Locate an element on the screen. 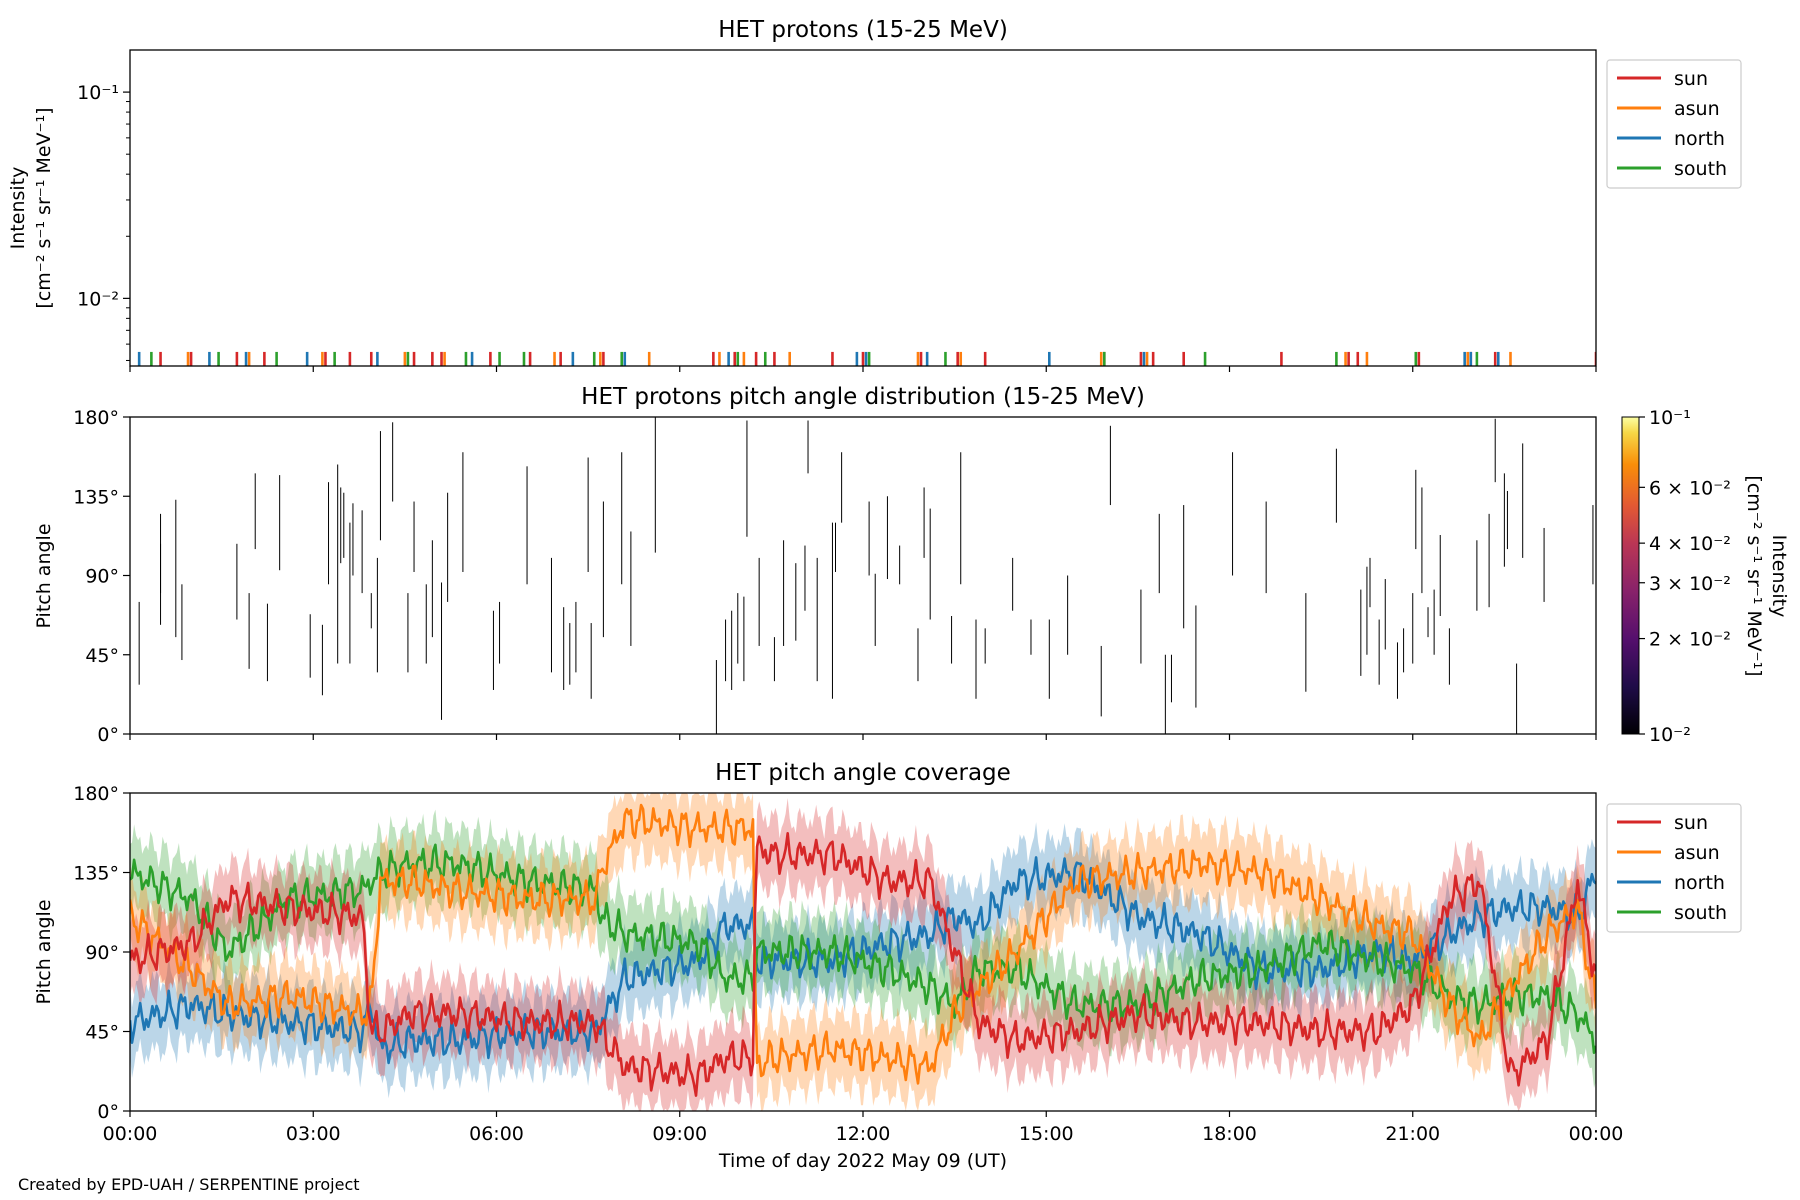  panel2-ylabel: Pitch angle is located at coordinates (44, 575).